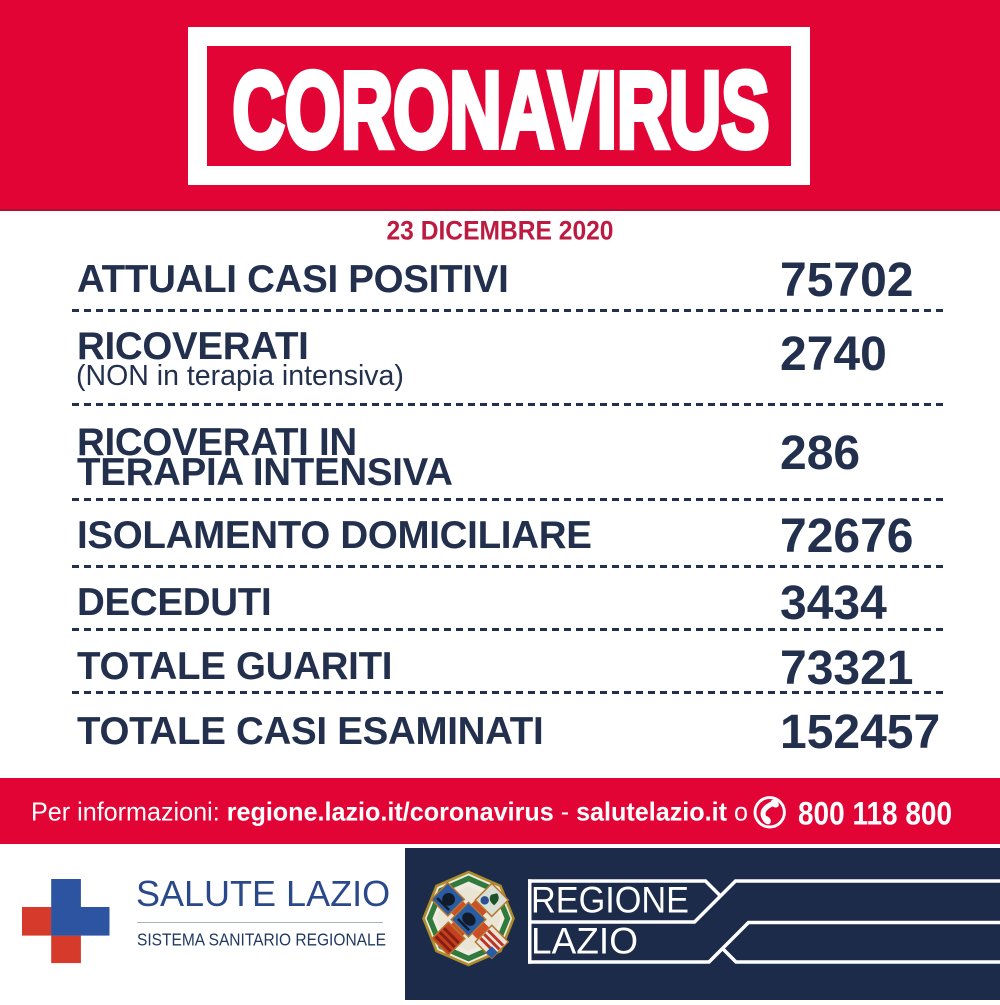 The image size is (1000, 1005). I want to click on svg-text: LAZIO, so click(584, 941).